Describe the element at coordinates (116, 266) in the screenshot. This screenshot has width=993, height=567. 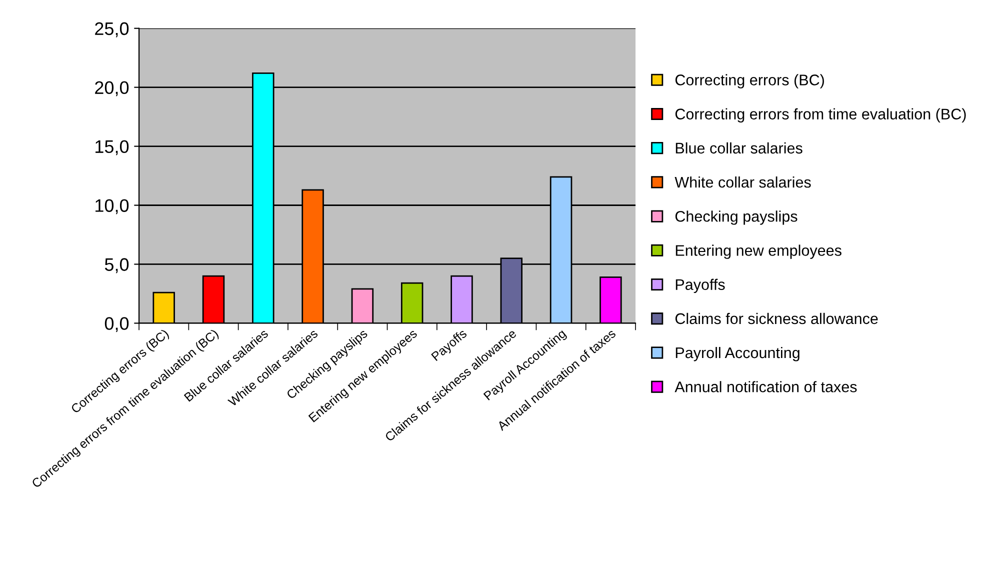
I see `y-tick-label: 5,0` at that location.